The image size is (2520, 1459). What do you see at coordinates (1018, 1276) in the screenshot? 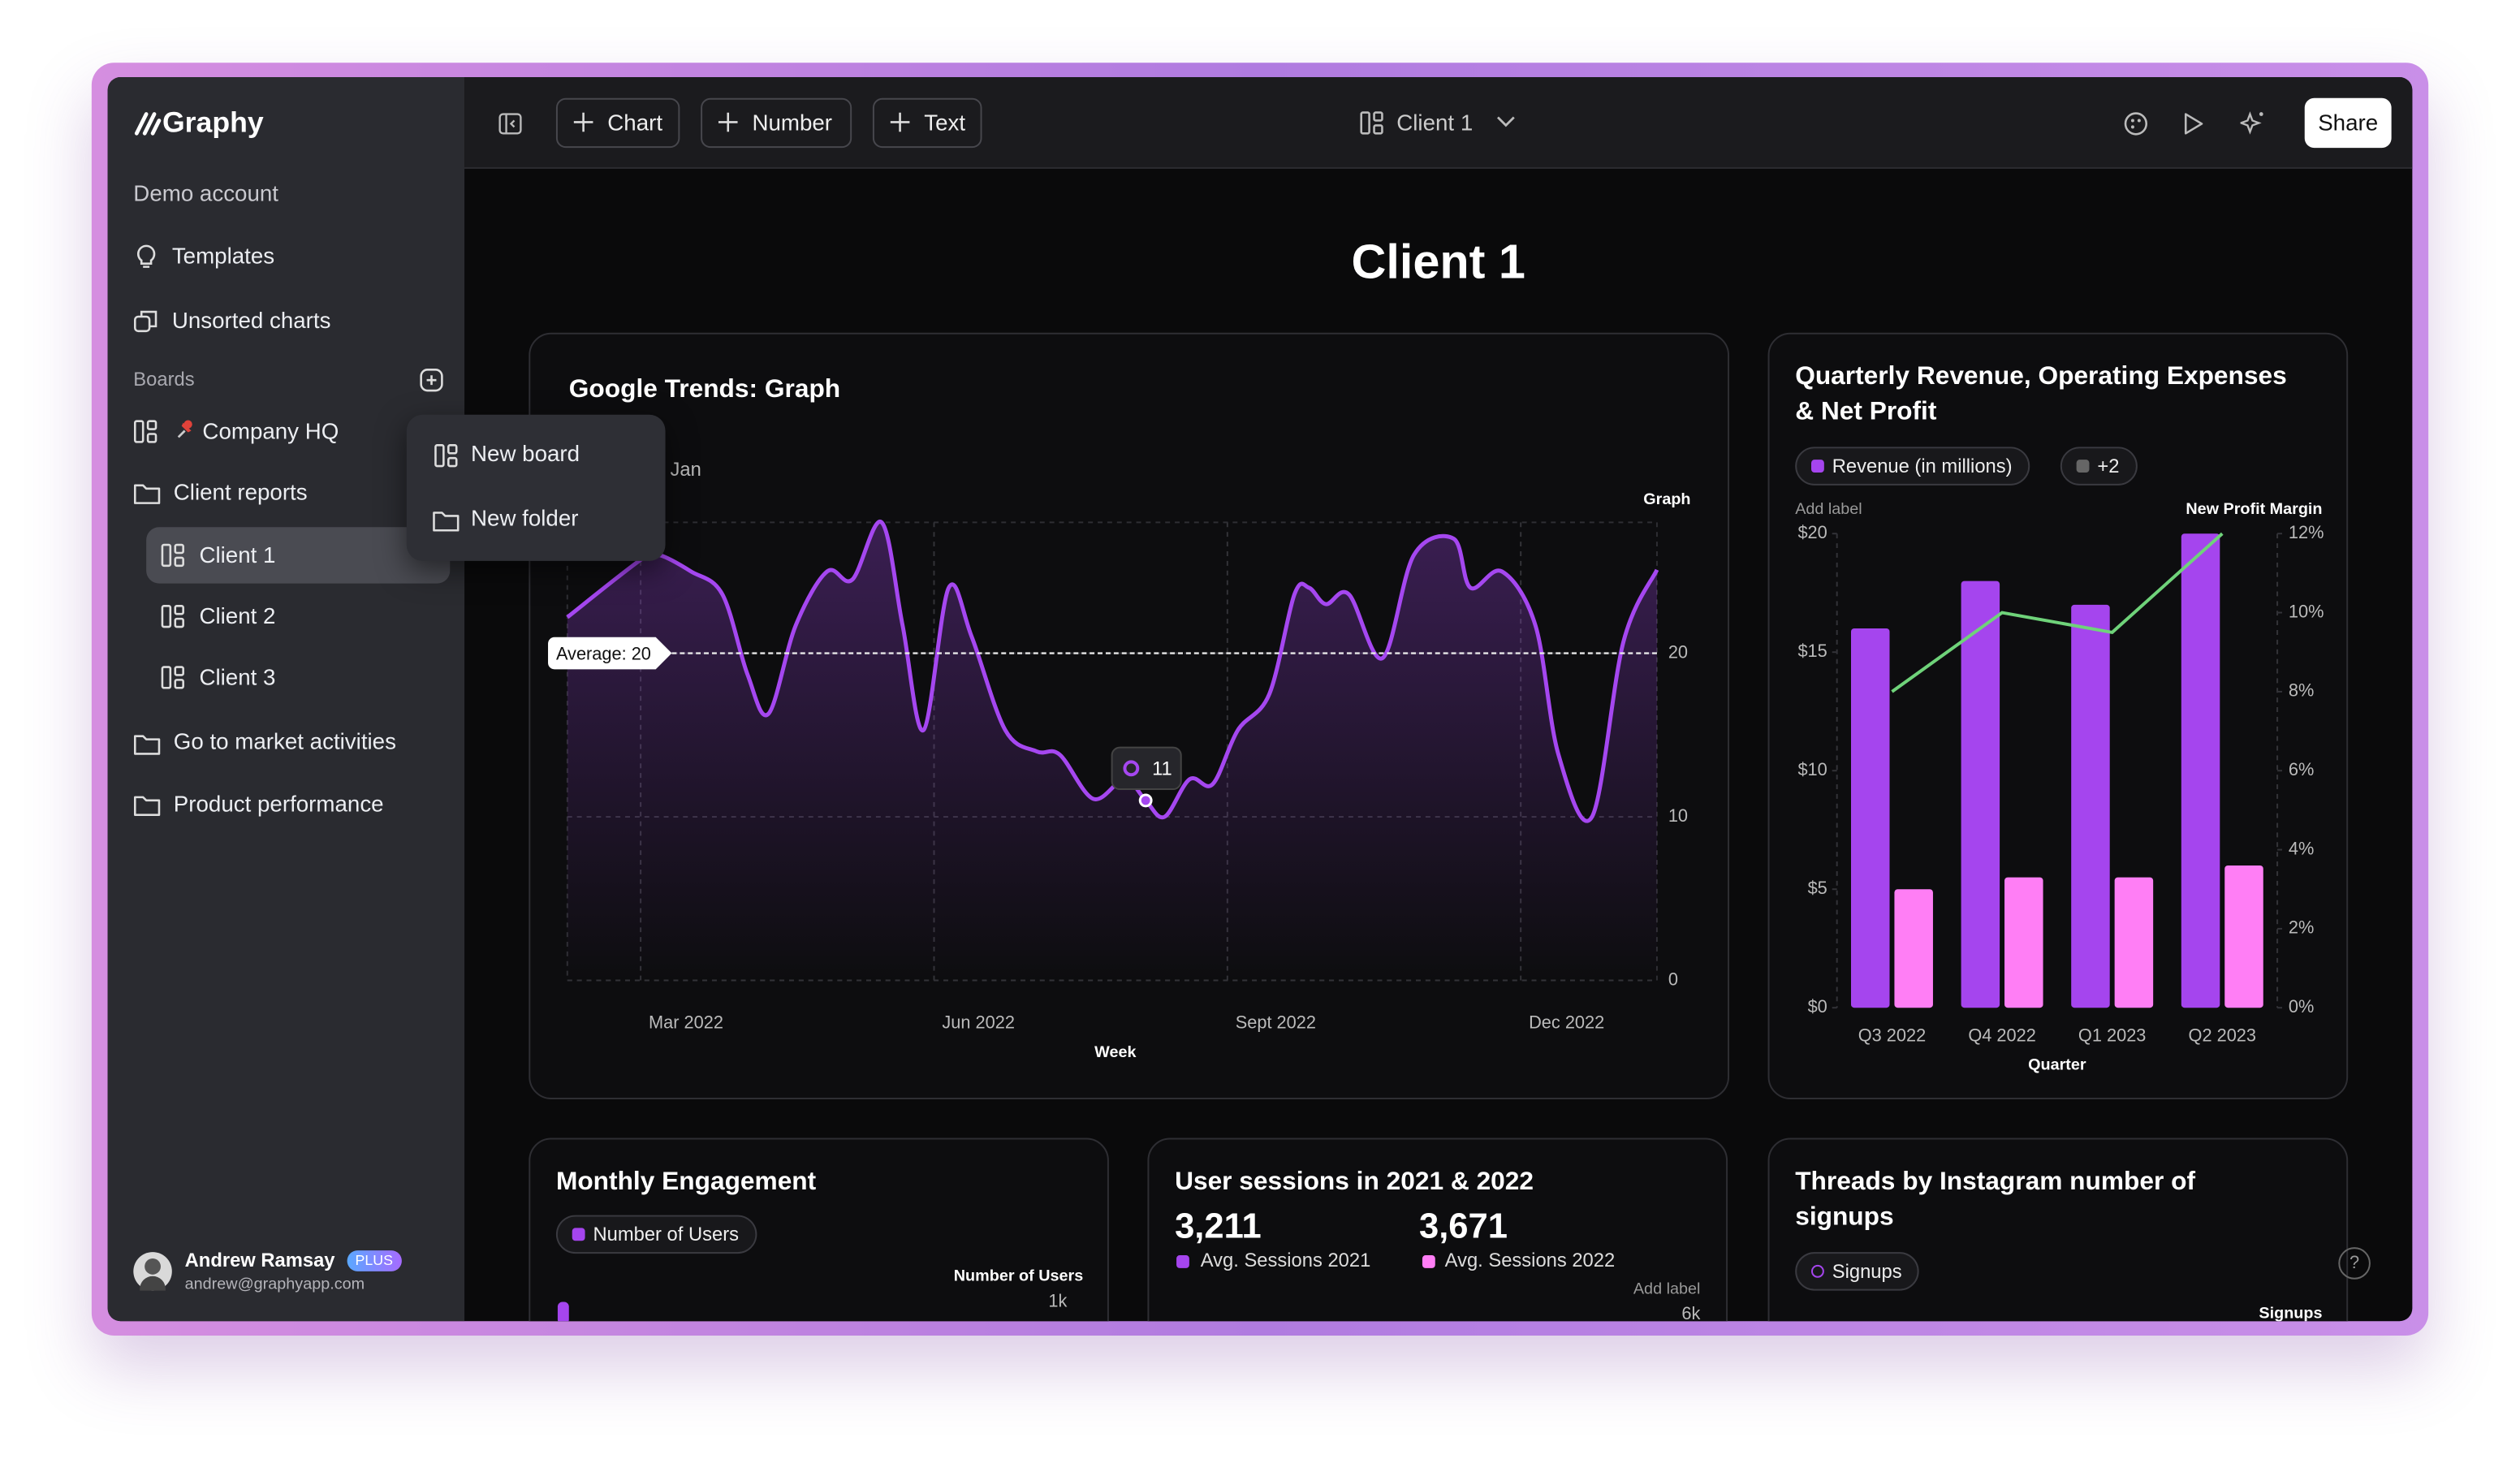
I see `axis-label: Number of Users` at bounding box center [1018, 1276].